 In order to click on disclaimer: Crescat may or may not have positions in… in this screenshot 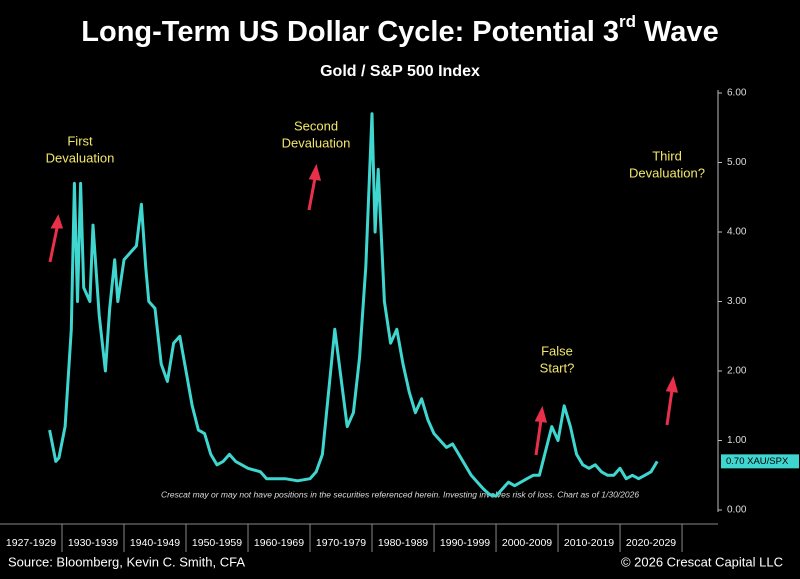, I will do `click(400, 494)`.